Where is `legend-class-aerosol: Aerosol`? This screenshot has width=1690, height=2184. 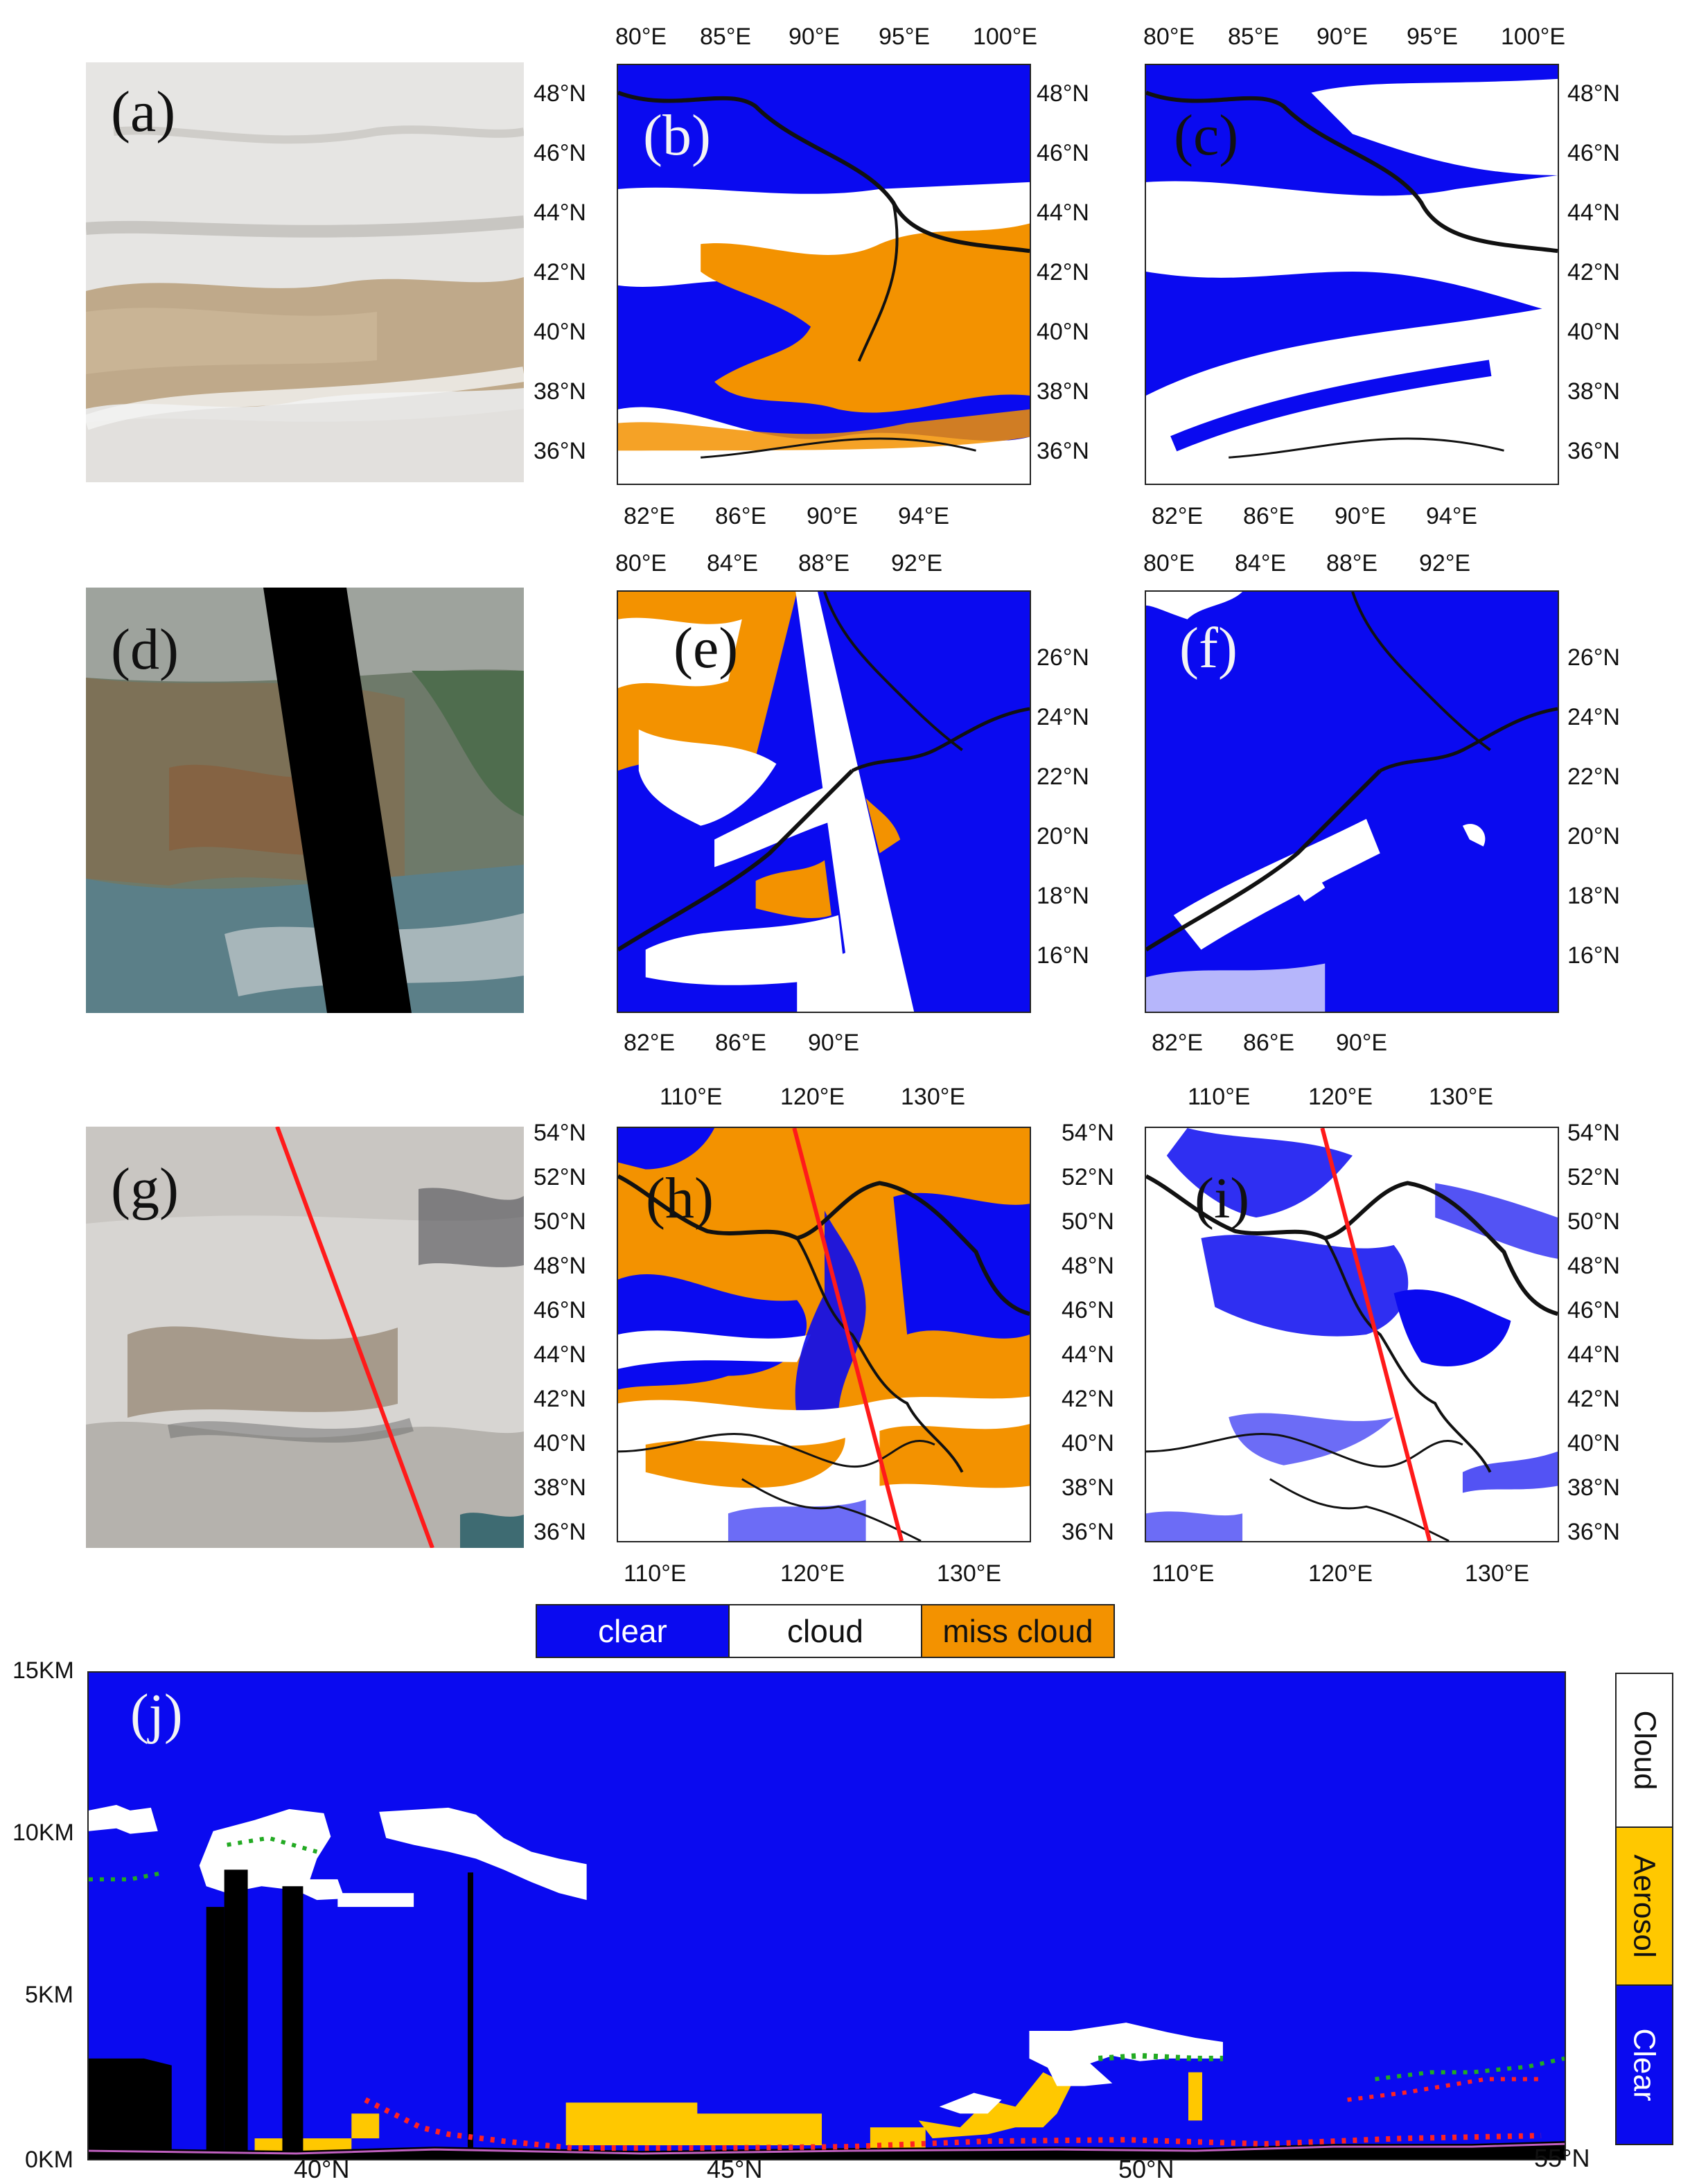 legend-class-aerosol: Aerosol is located at coordinates (1645, 1907).